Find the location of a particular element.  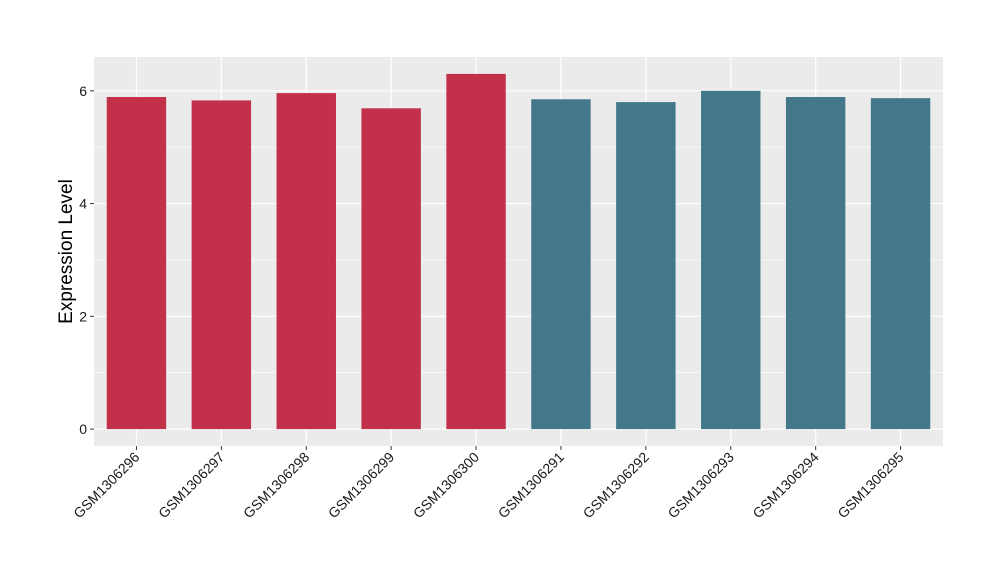

y-tick-label: 6 is located at coordinates (83, 91).